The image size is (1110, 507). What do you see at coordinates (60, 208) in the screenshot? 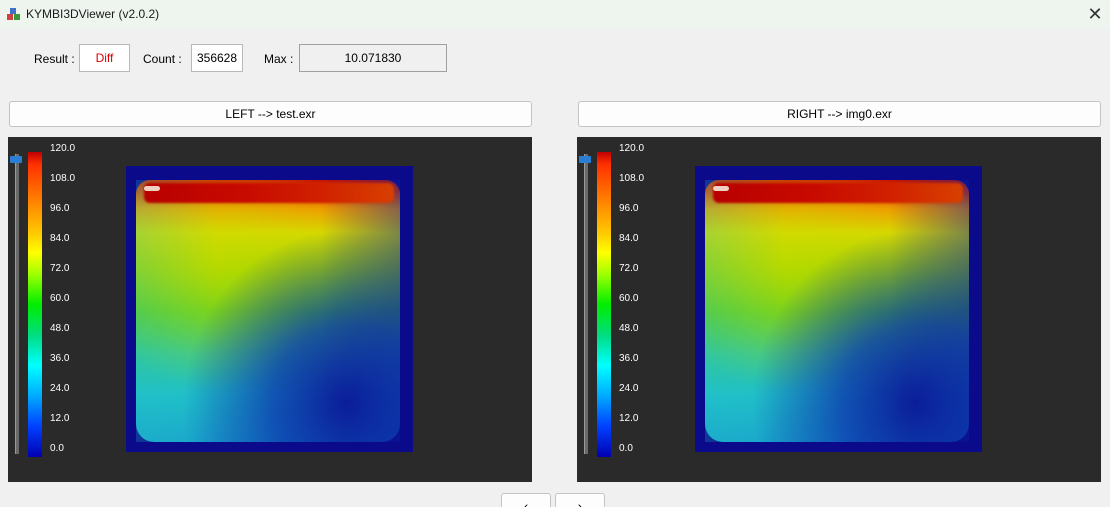
I see `left-tick-96: 96.0` at bounding box center [60, 208].